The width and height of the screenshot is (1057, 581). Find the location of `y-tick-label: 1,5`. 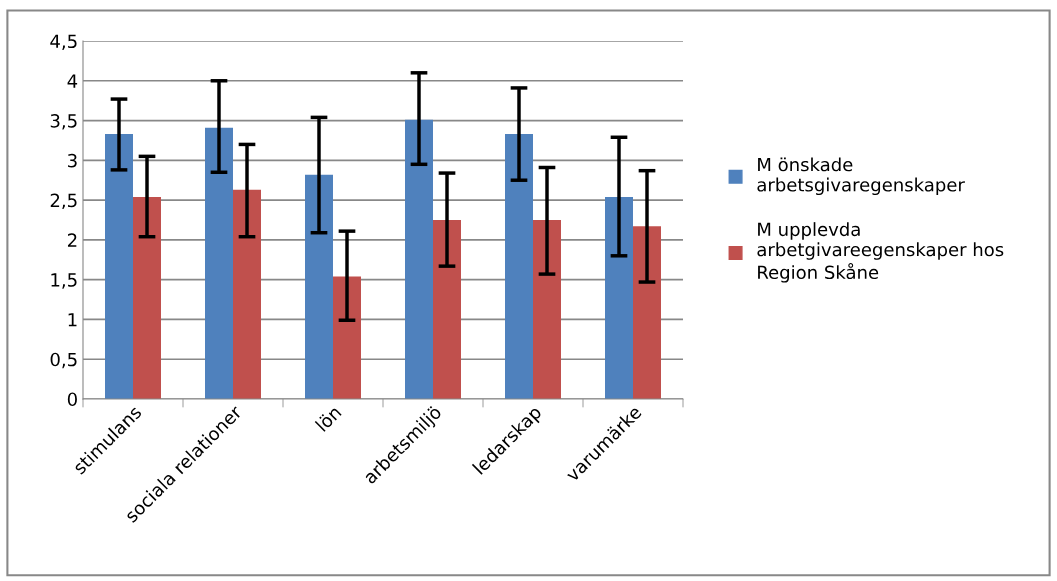

y-tick-label: 1,5 is located at coordinates (64, 281).